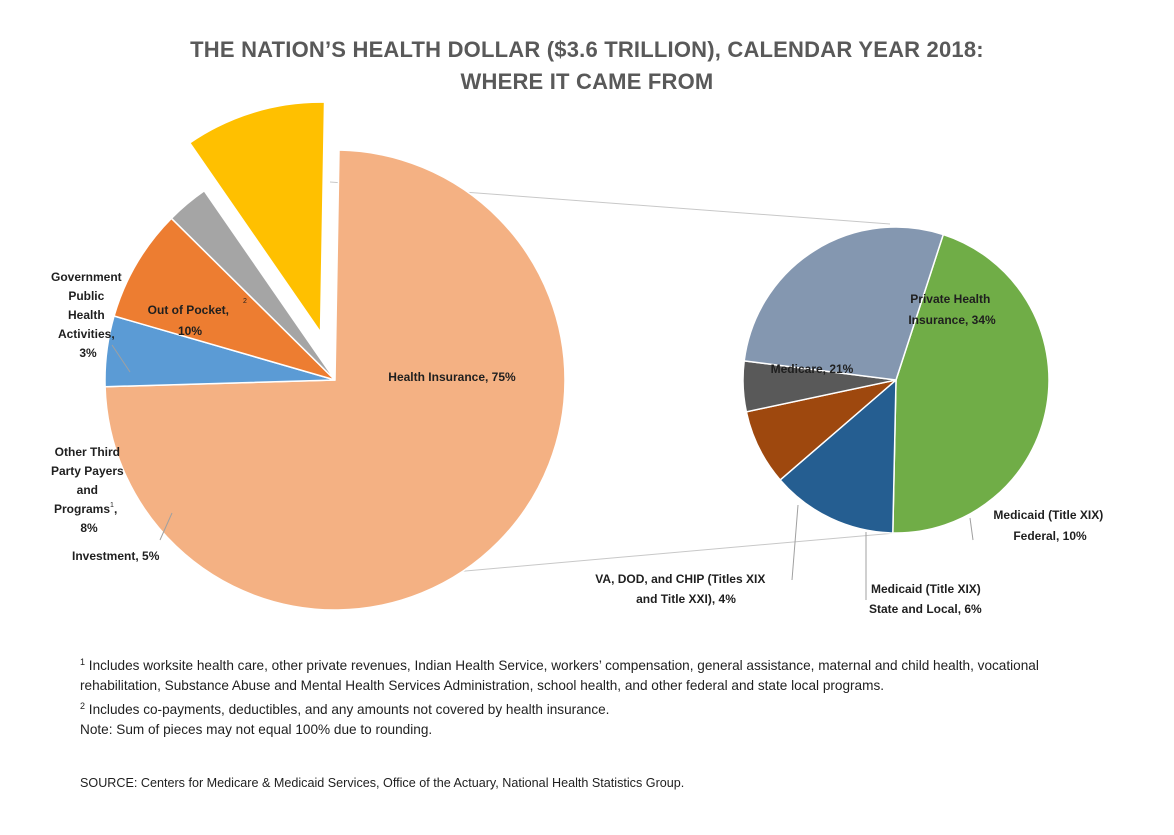  What do you see at coordinates (116, 556) in the screenshot?
I see `label-investment: Investment, 5%` at bounding box center [116, 556].